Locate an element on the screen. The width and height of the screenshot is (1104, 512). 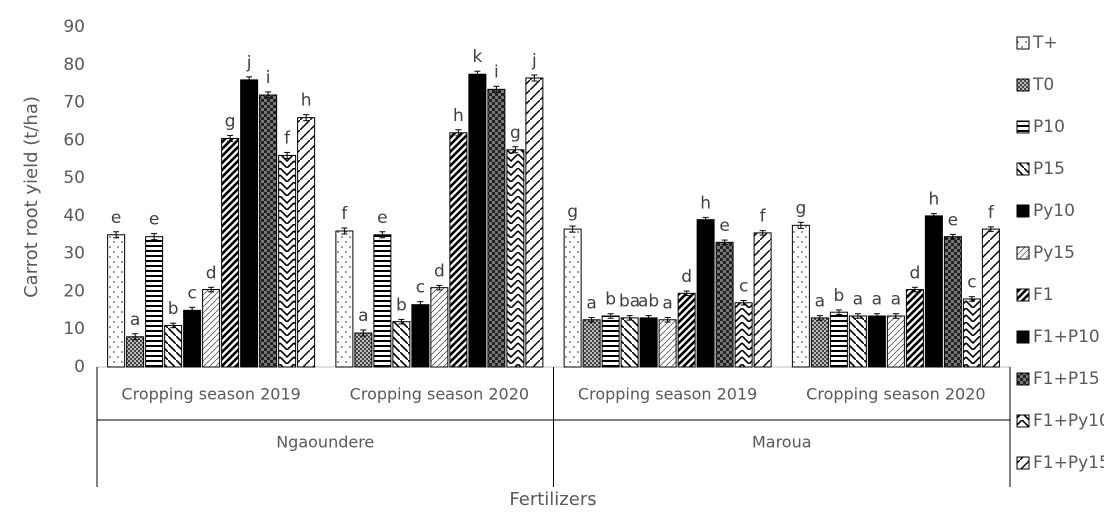
x-axis-title: Fertilizers is located at coordinates (552, 499).